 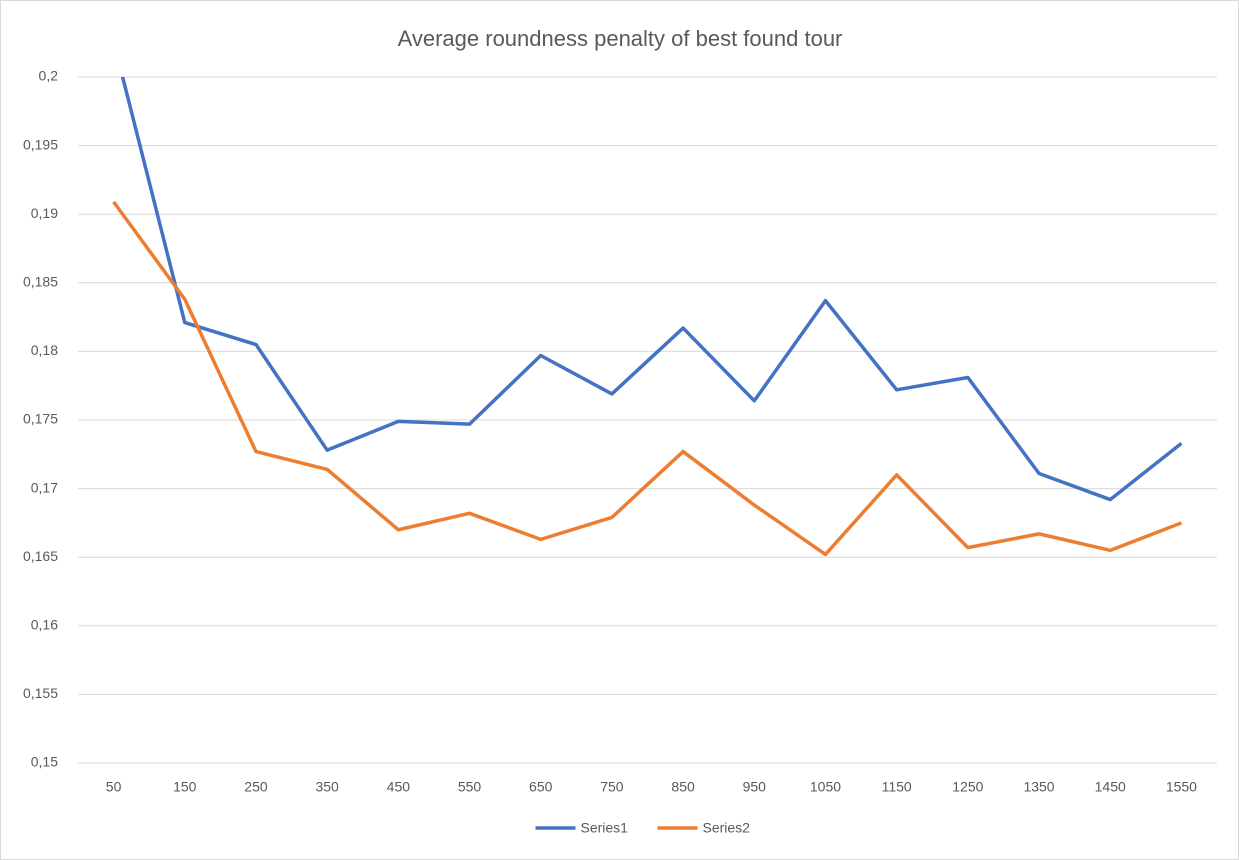 I want to click on x-tick-label: 350, so click(x=327, y=787).